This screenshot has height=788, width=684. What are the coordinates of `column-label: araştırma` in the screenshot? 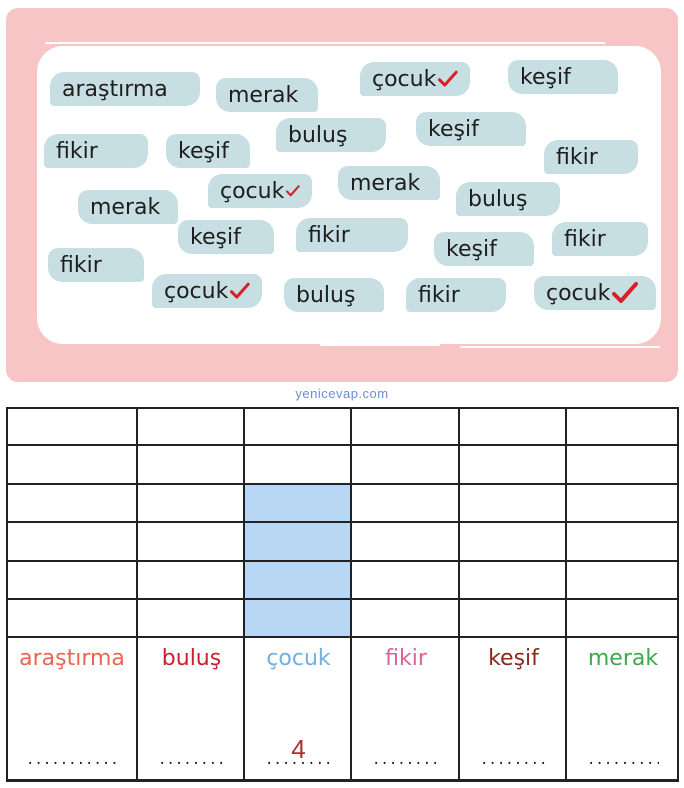 It's located at (72, 658).